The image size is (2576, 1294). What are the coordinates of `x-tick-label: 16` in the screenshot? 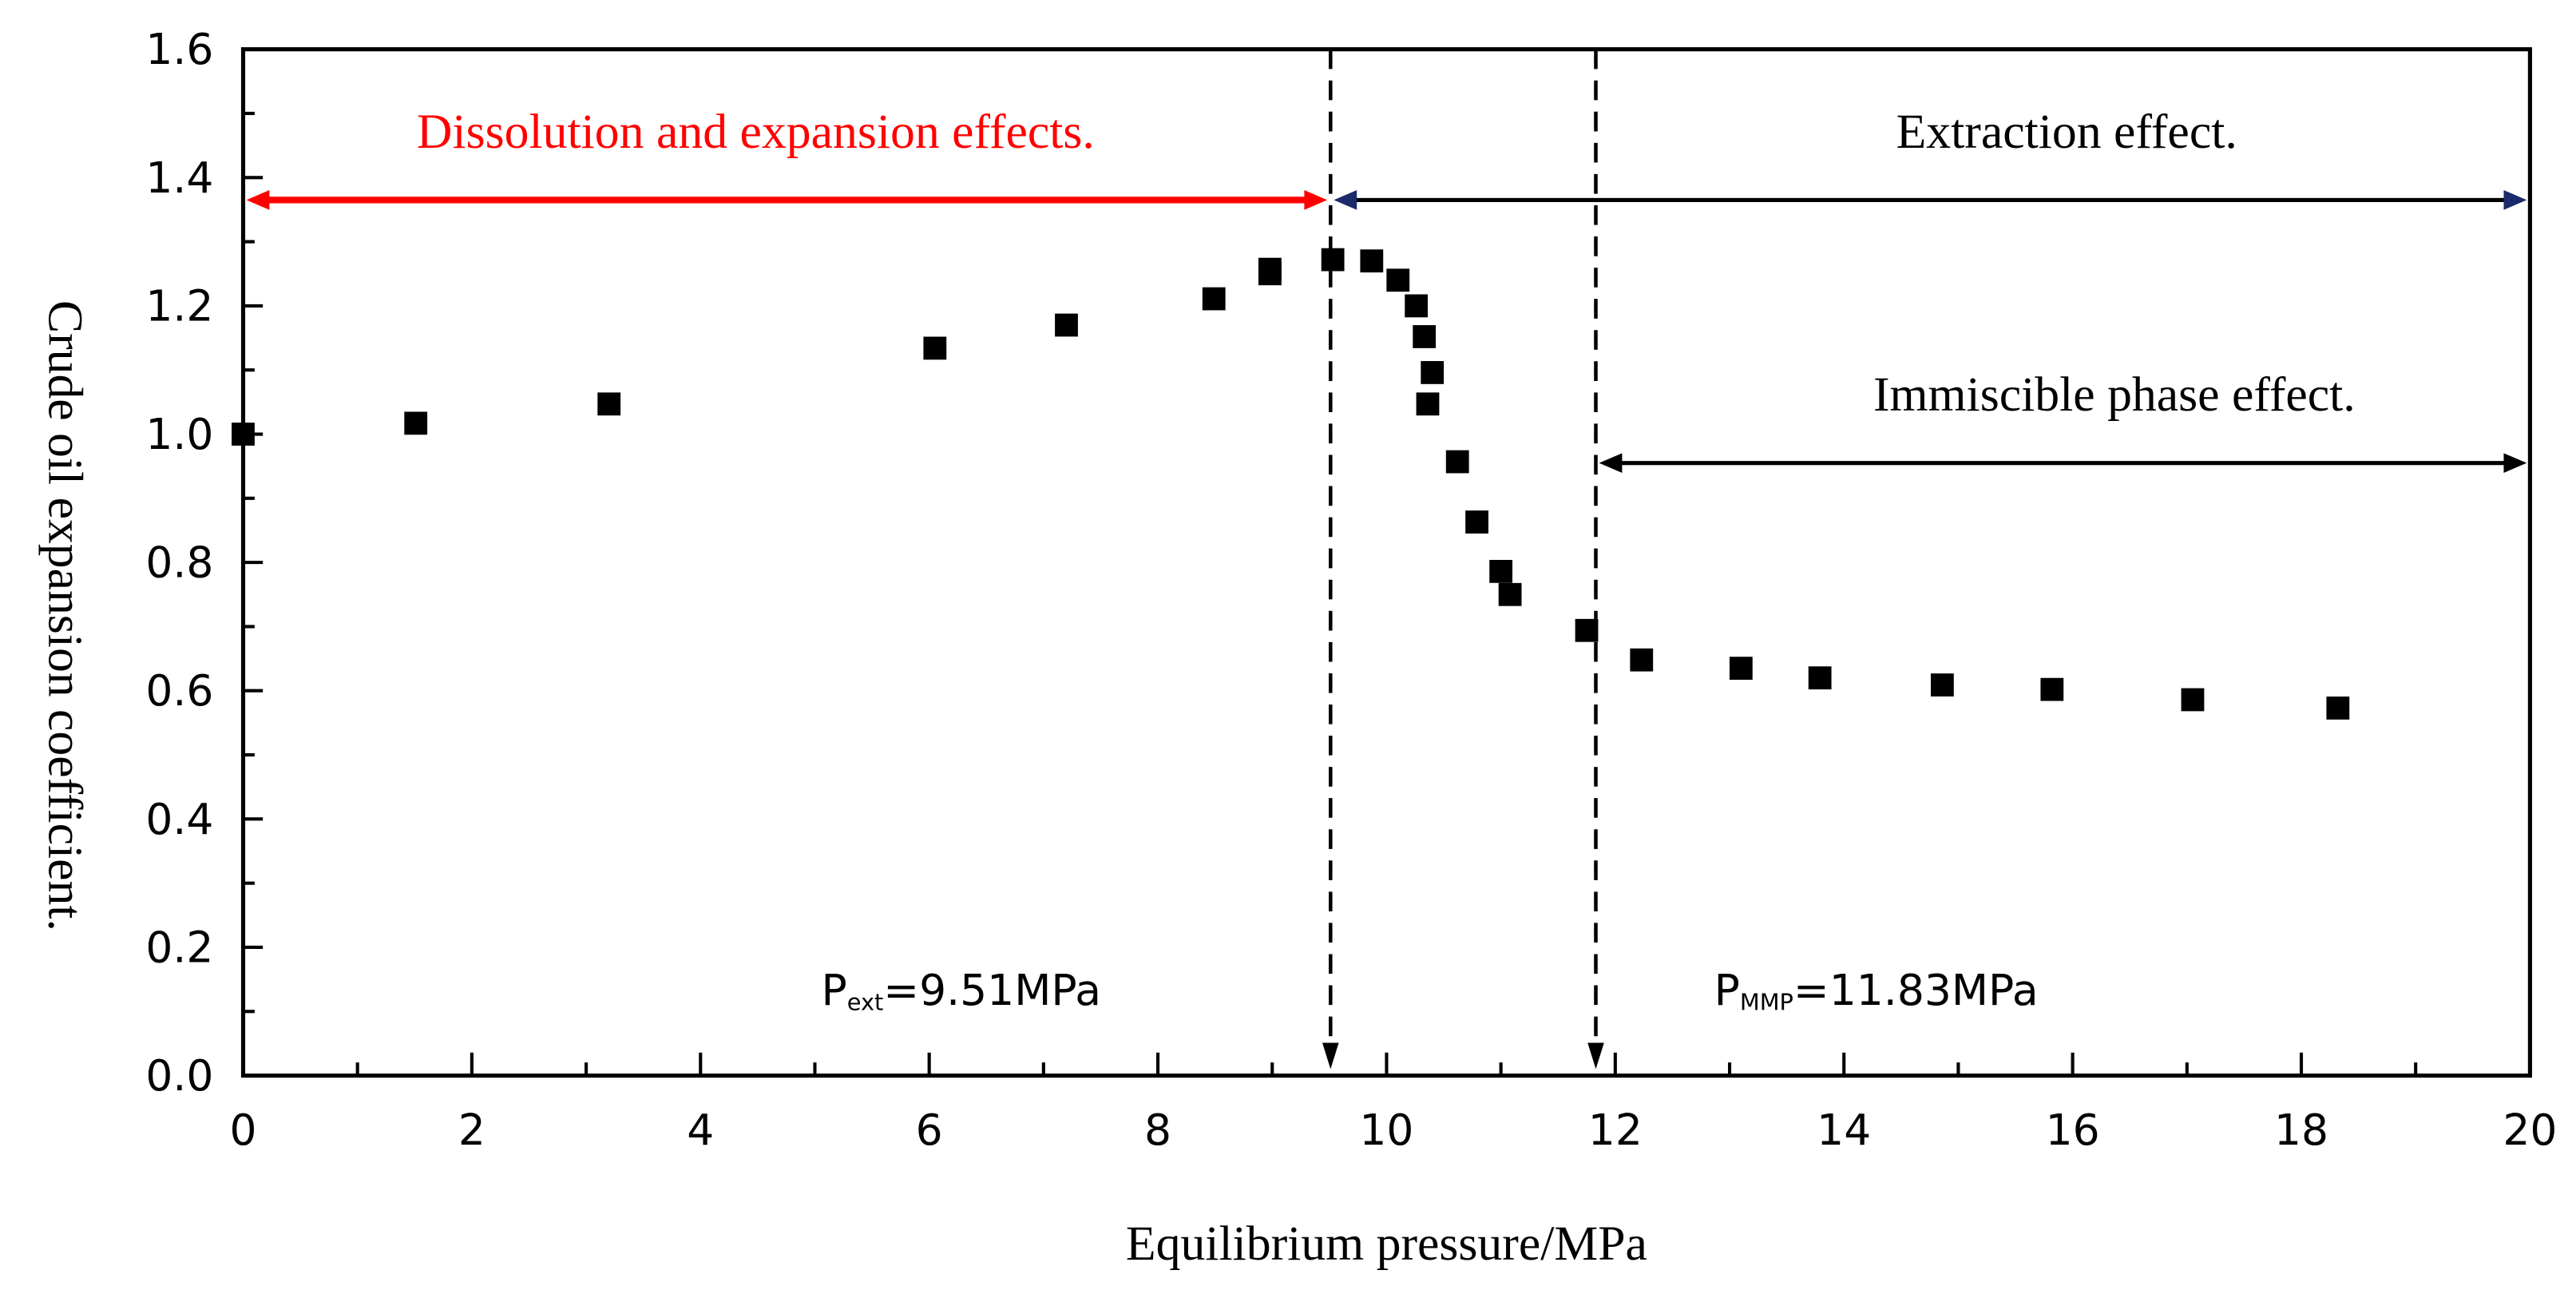 It's located at (2073, 1130).